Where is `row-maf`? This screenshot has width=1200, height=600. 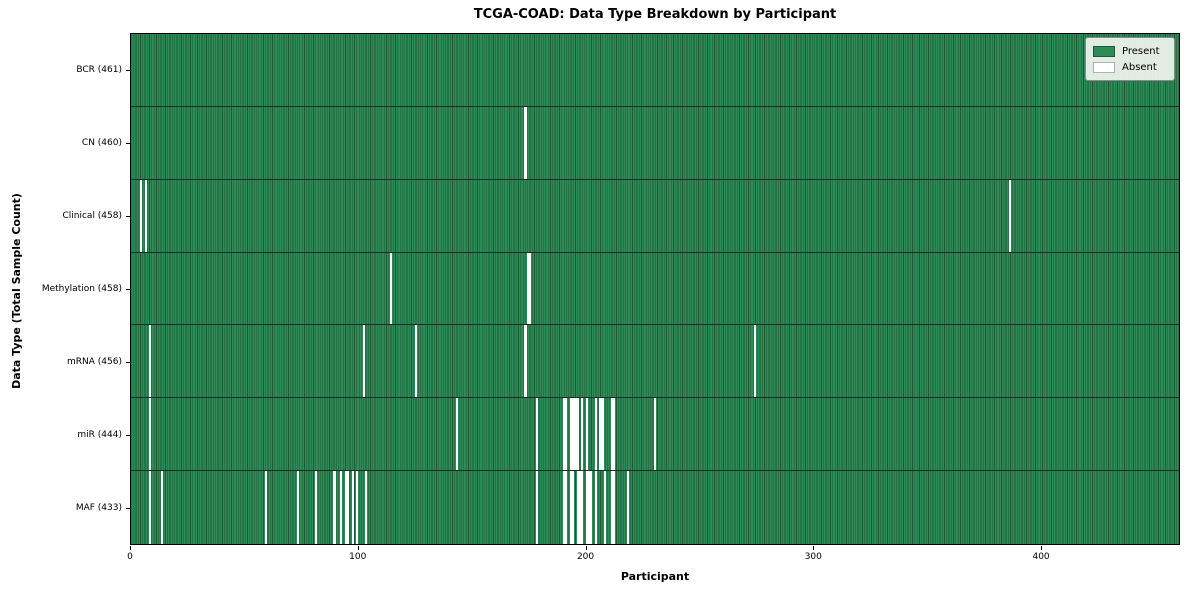 row-maf is located at coordinates (655, 507).